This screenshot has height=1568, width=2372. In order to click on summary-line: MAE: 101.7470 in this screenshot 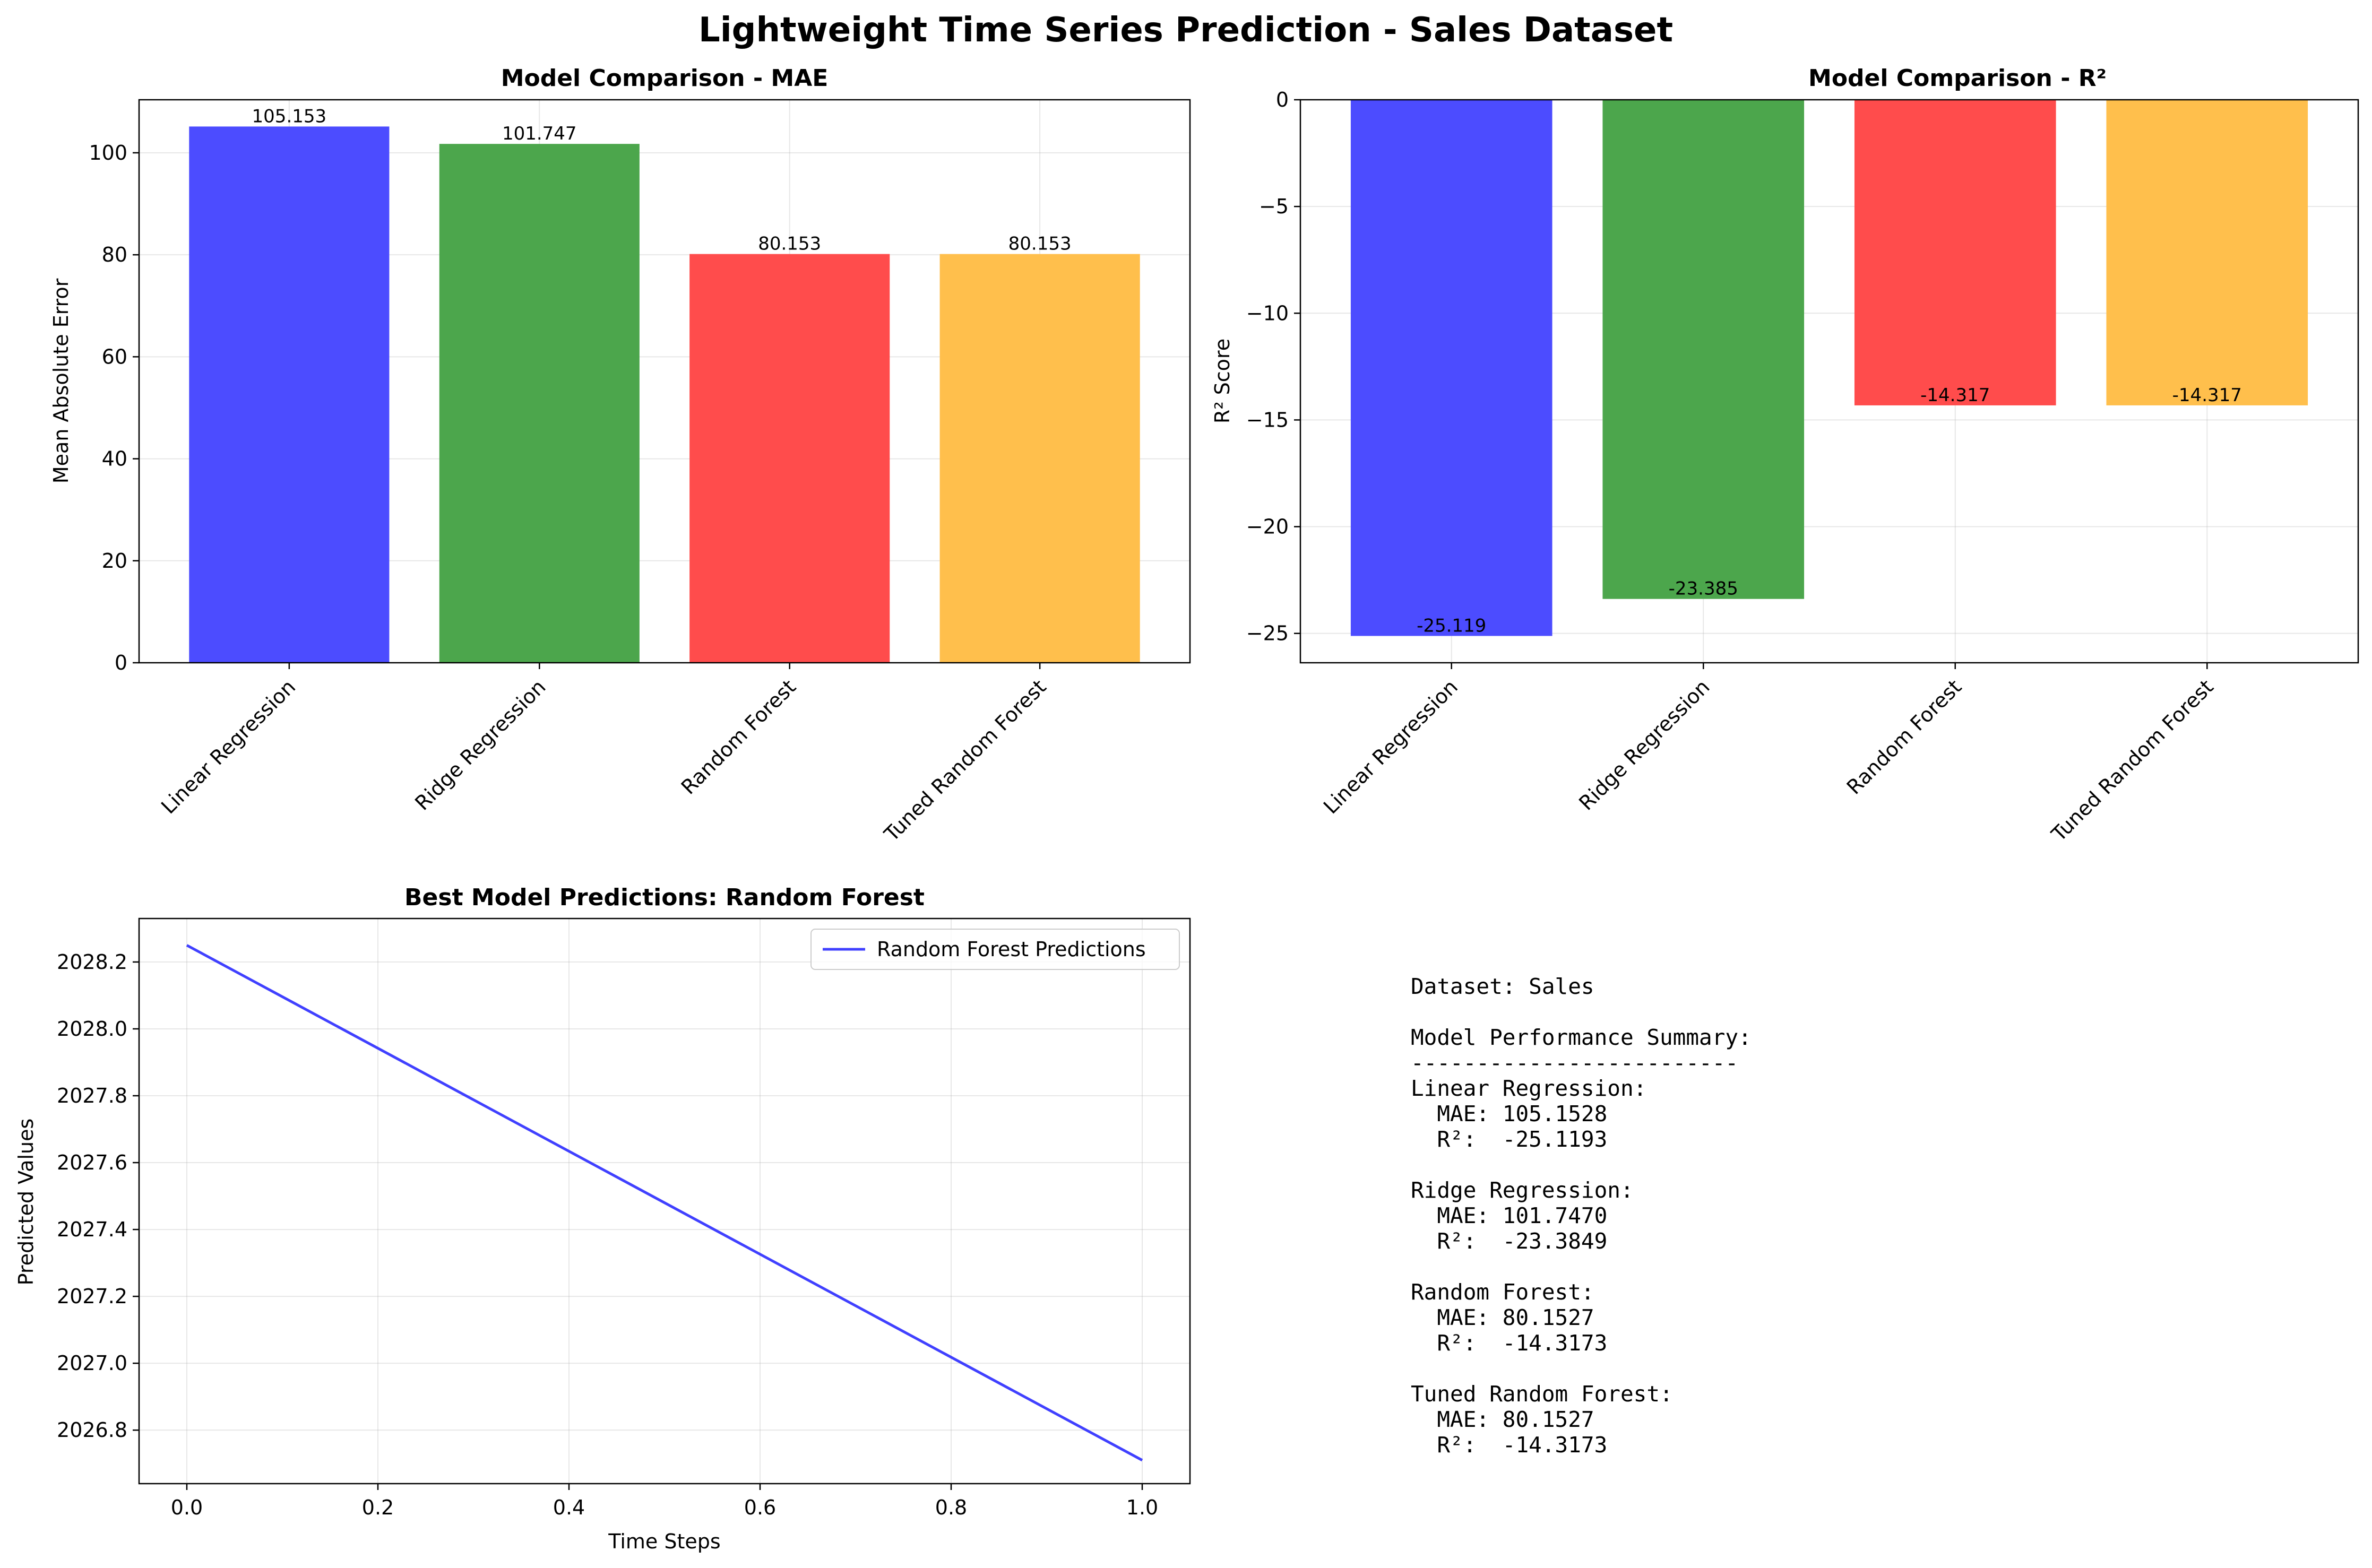, I will do `click(1509, 1215)`.